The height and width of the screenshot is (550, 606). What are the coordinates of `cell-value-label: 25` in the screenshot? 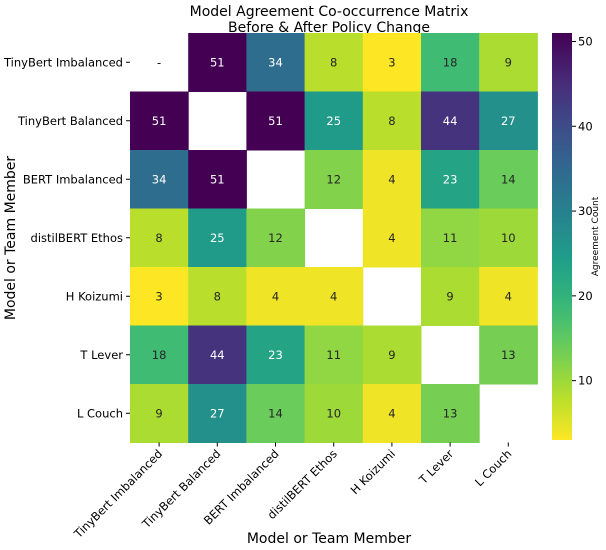 It's located at (333, 121).